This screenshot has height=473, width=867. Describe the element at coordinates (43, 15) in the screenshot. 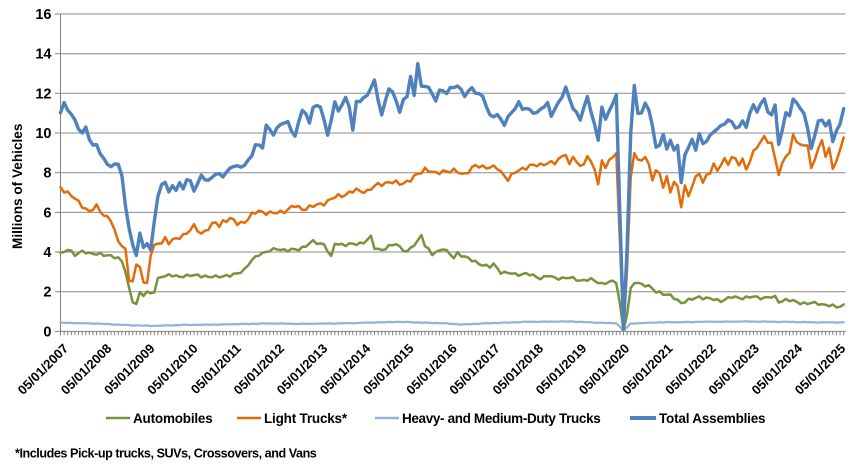

I see `svg-text: 16` at that location.